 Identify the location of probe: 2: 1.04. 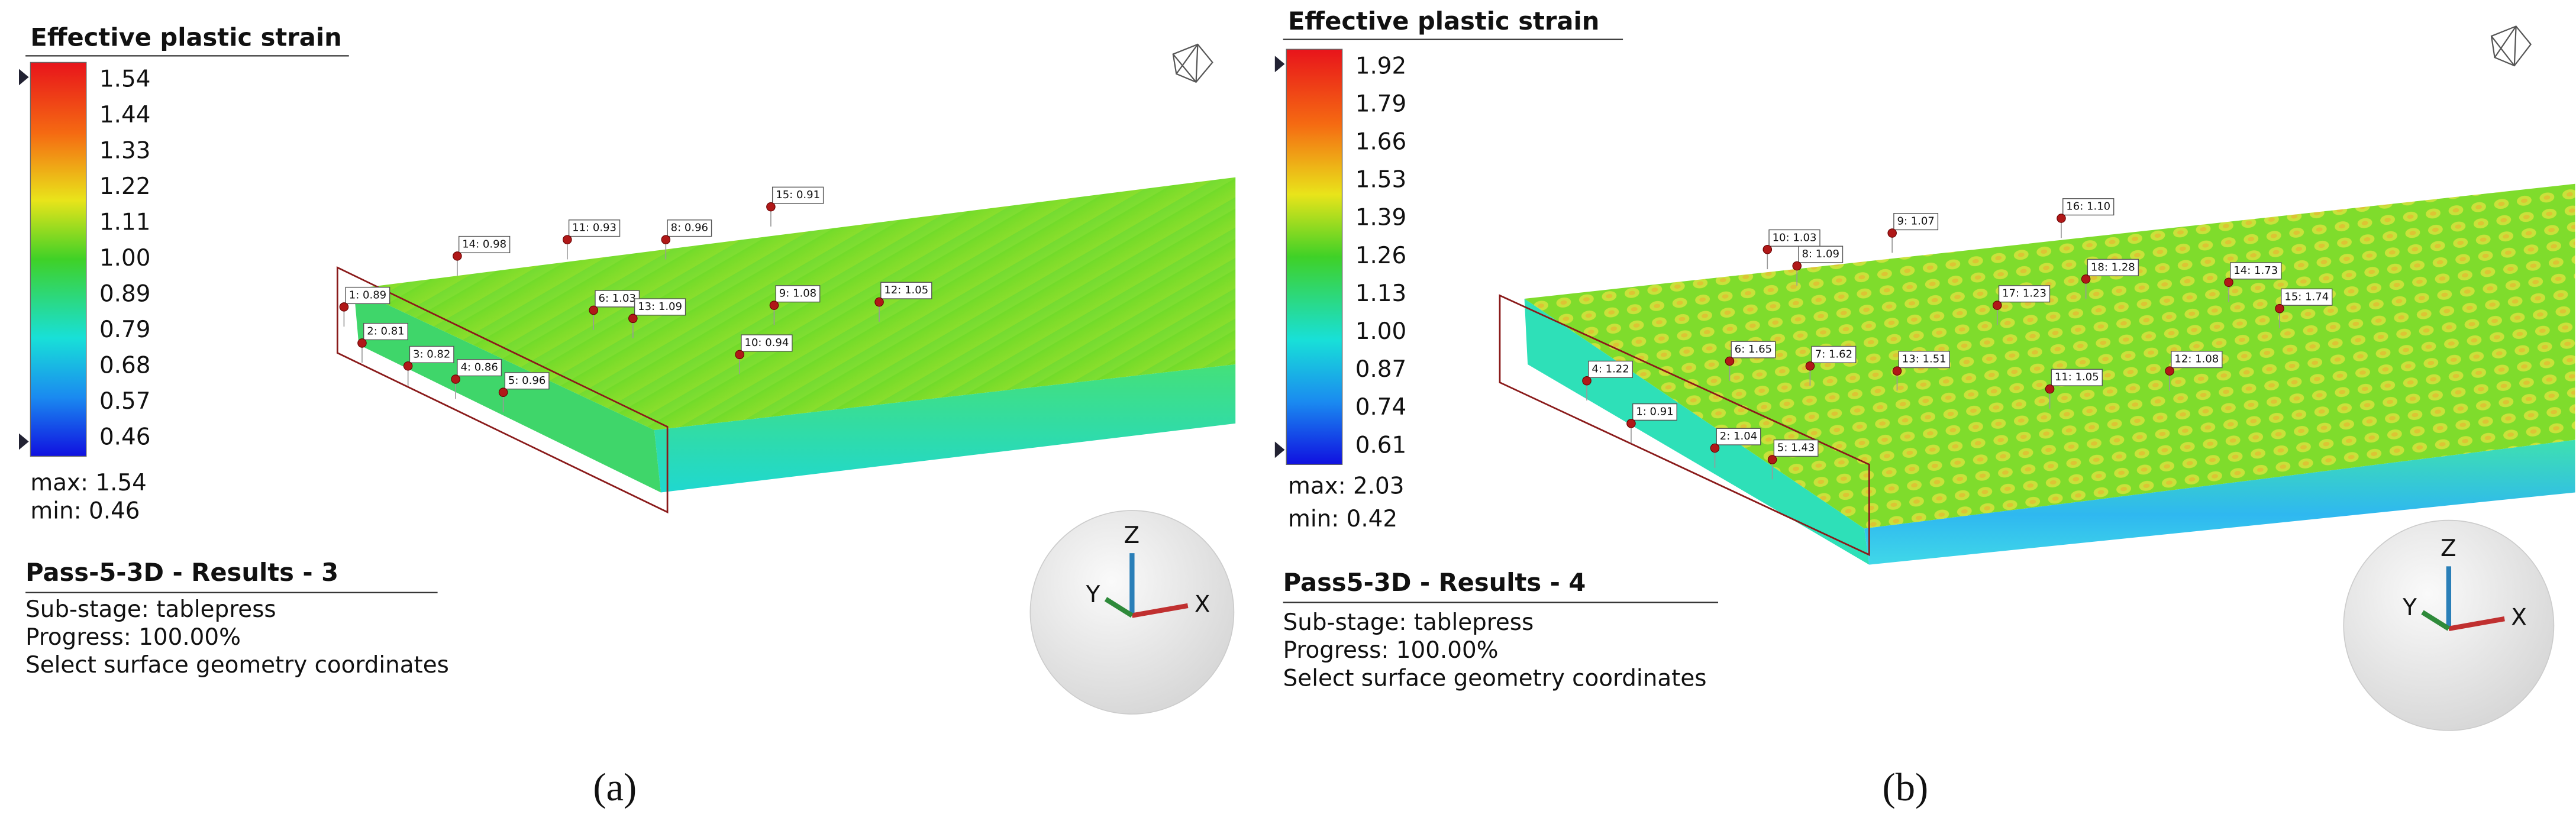
(1735, 448).